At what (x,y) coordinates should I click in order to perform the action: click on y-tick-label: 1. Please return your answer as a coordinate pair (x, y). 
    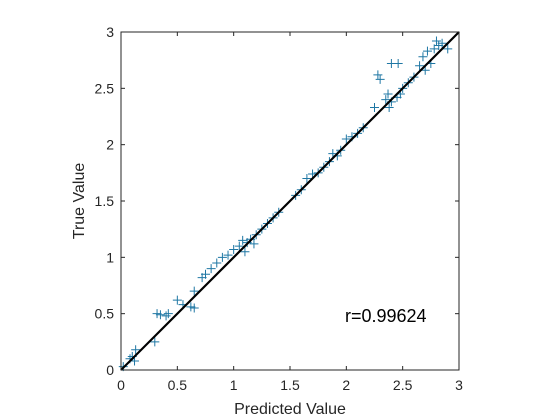
    Looking at the image, I should click on (110, 257).